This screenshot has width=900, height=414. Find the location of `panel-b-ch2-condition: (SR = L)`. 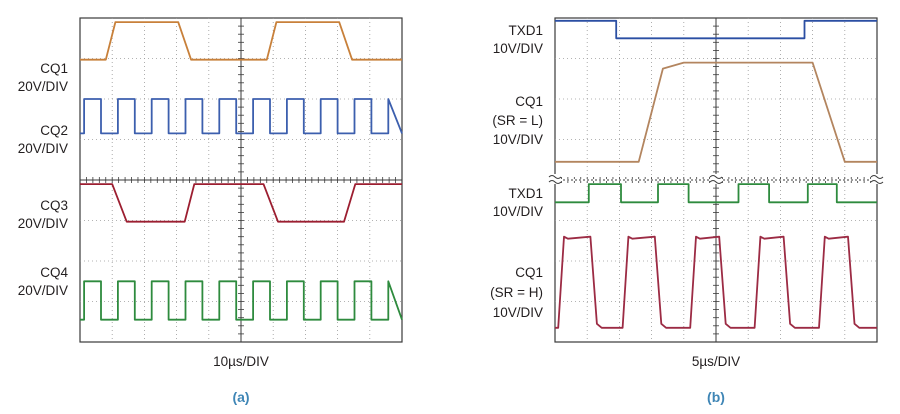

panel-b-ch2-condition: (SR = L) is located at coordinates (517, 120).